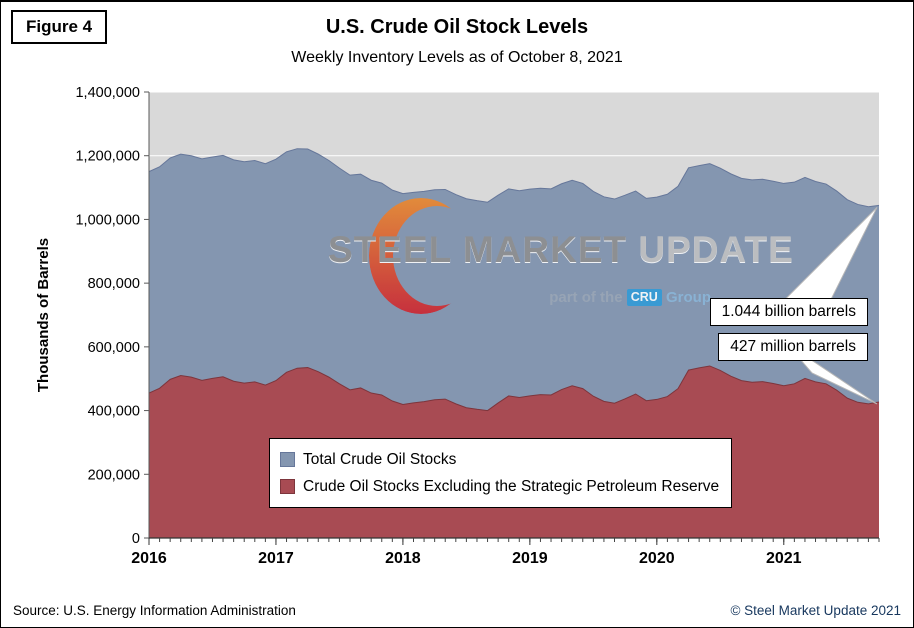  Describe the element at coordinates (784, 558) in the screenshot. I see `svg-text: 2021` at that location.